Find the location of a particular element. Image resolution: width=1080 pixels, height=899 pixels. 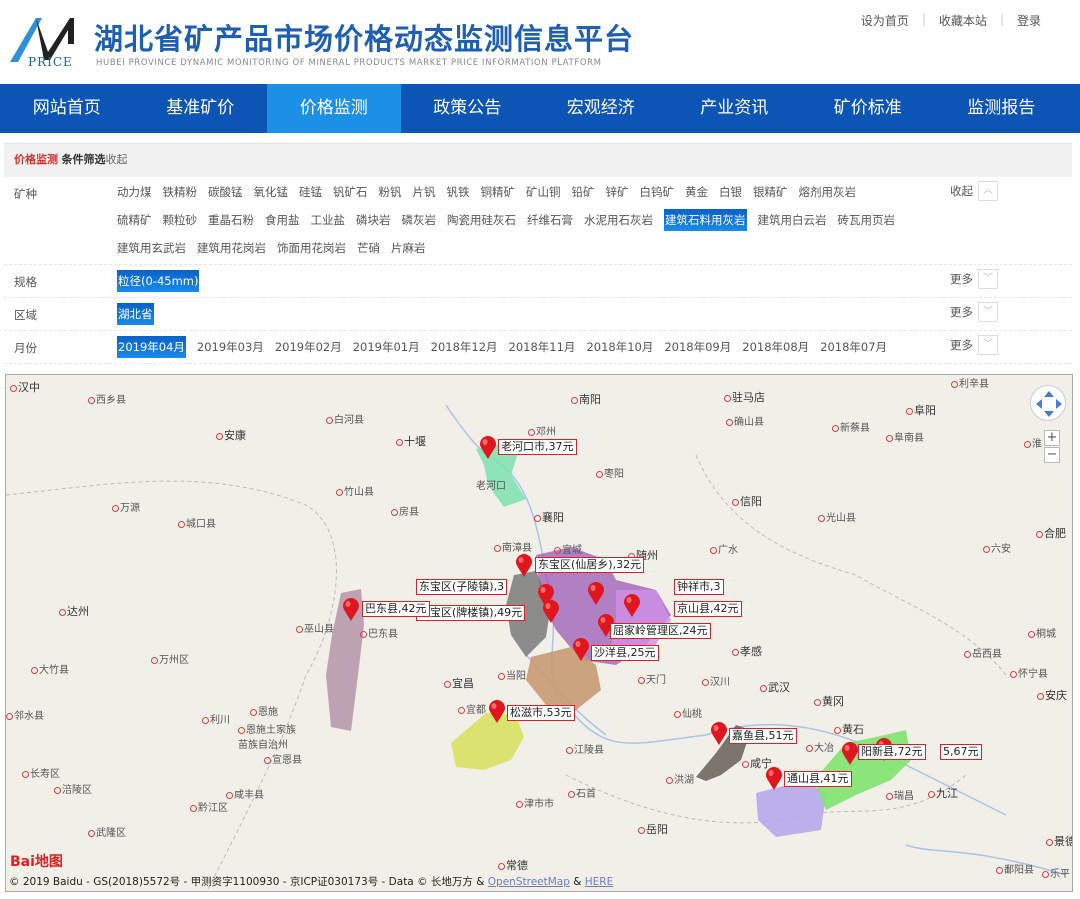

nav-macro-economy: 宏观经济 is located at coordinates (600, 108).